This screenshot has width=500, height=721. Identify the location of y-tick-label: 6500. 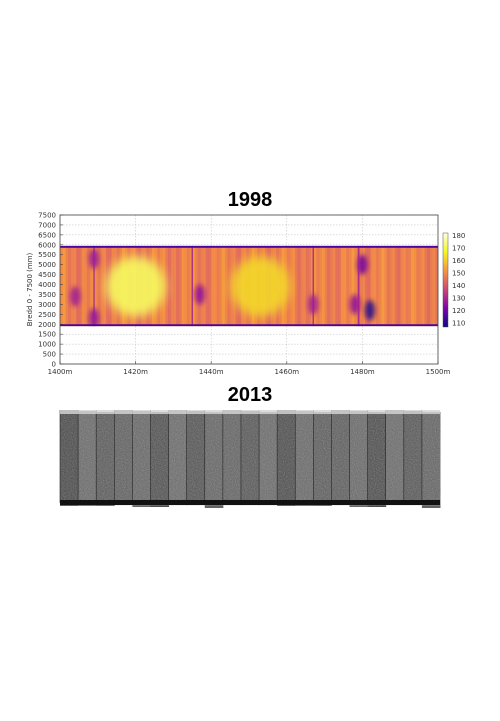
(47, 235).